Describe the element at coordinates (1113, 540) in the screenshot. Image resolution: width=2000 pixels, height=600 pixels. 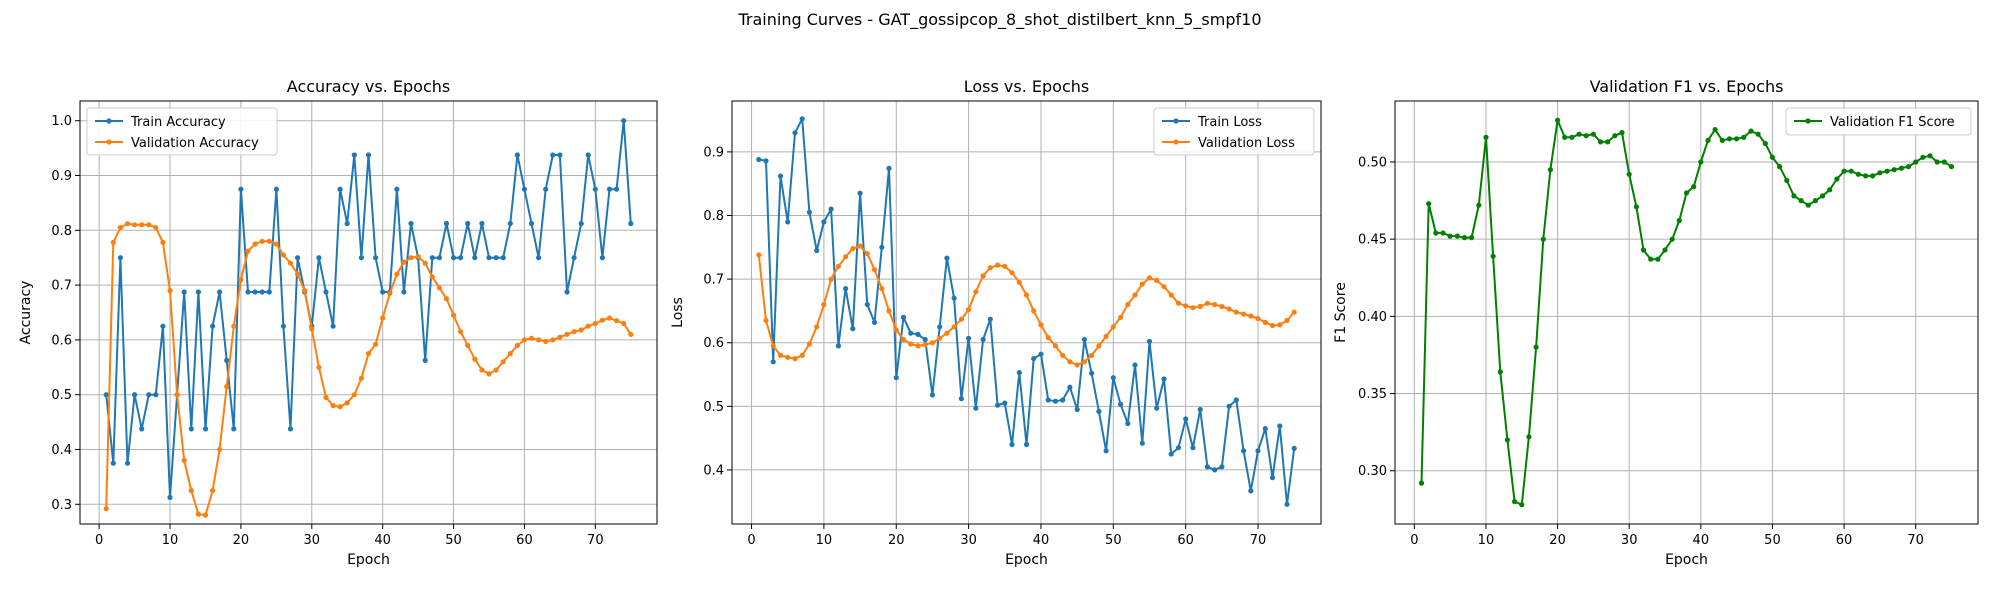
I see `x-tick-label: 50` at that location.